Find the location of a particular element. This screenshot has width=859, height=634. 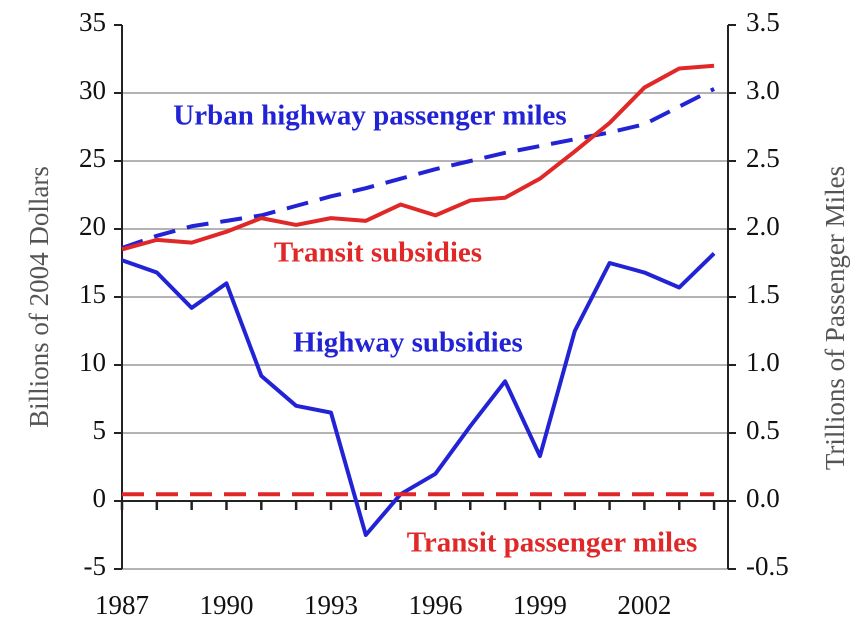

y-tick-label: 0 is located at coordinates (100, 498).